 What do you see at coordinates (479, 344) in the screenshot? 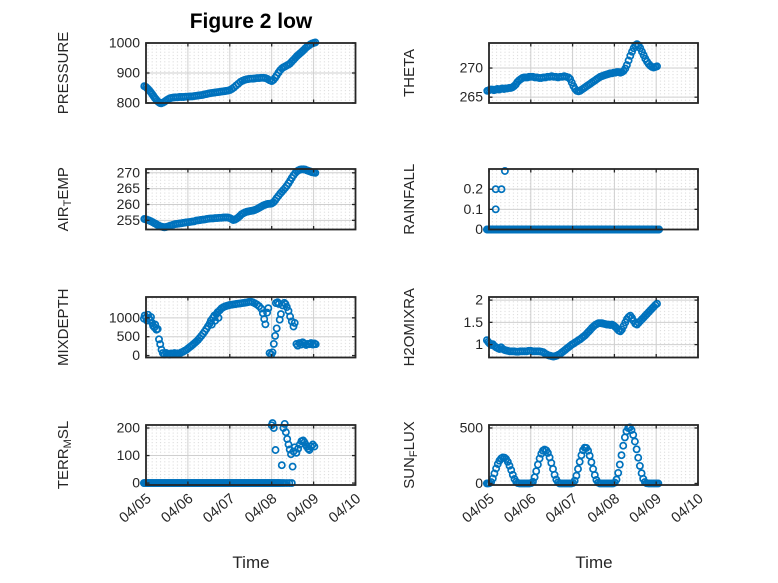
I see `y-tick-label: 1` at bounding box center [479, 344].